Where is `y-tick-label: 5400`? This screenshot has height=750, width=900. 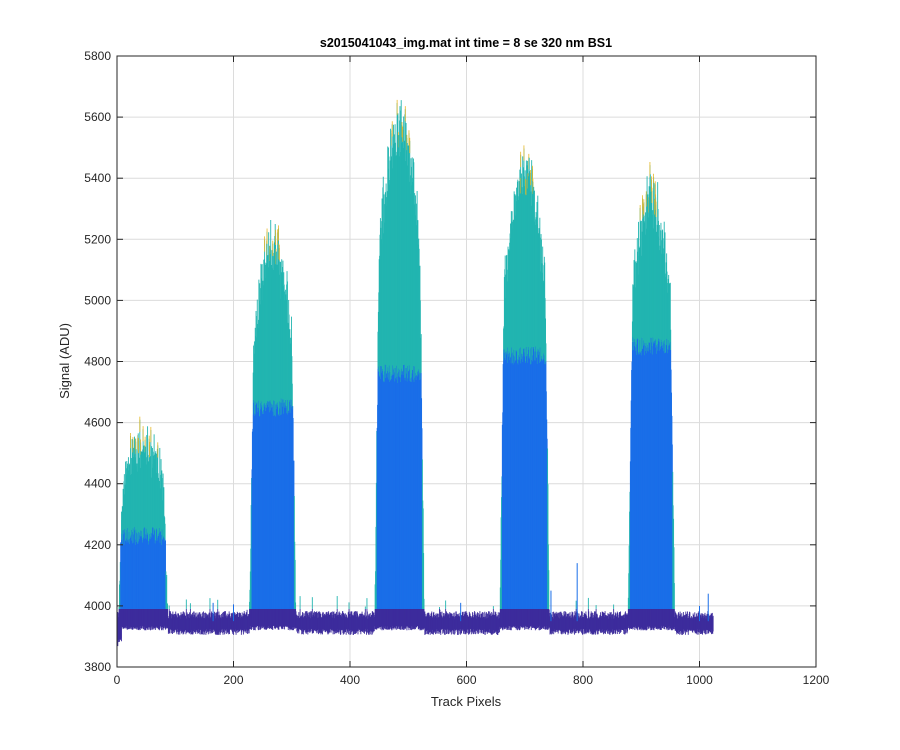
y-tick-label: 5400 is located at coordinates (97, 178).